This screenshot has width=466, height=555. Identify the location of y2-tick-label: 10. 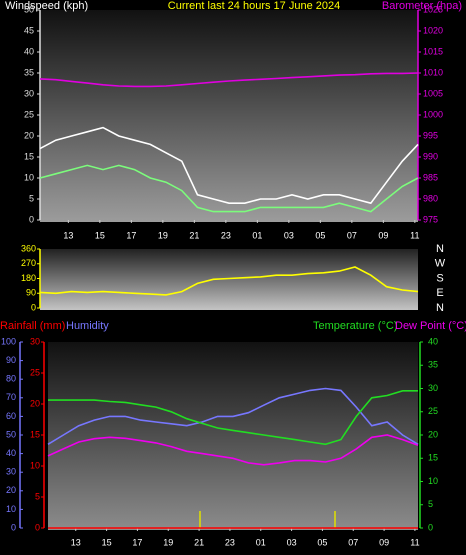
(433, 481).